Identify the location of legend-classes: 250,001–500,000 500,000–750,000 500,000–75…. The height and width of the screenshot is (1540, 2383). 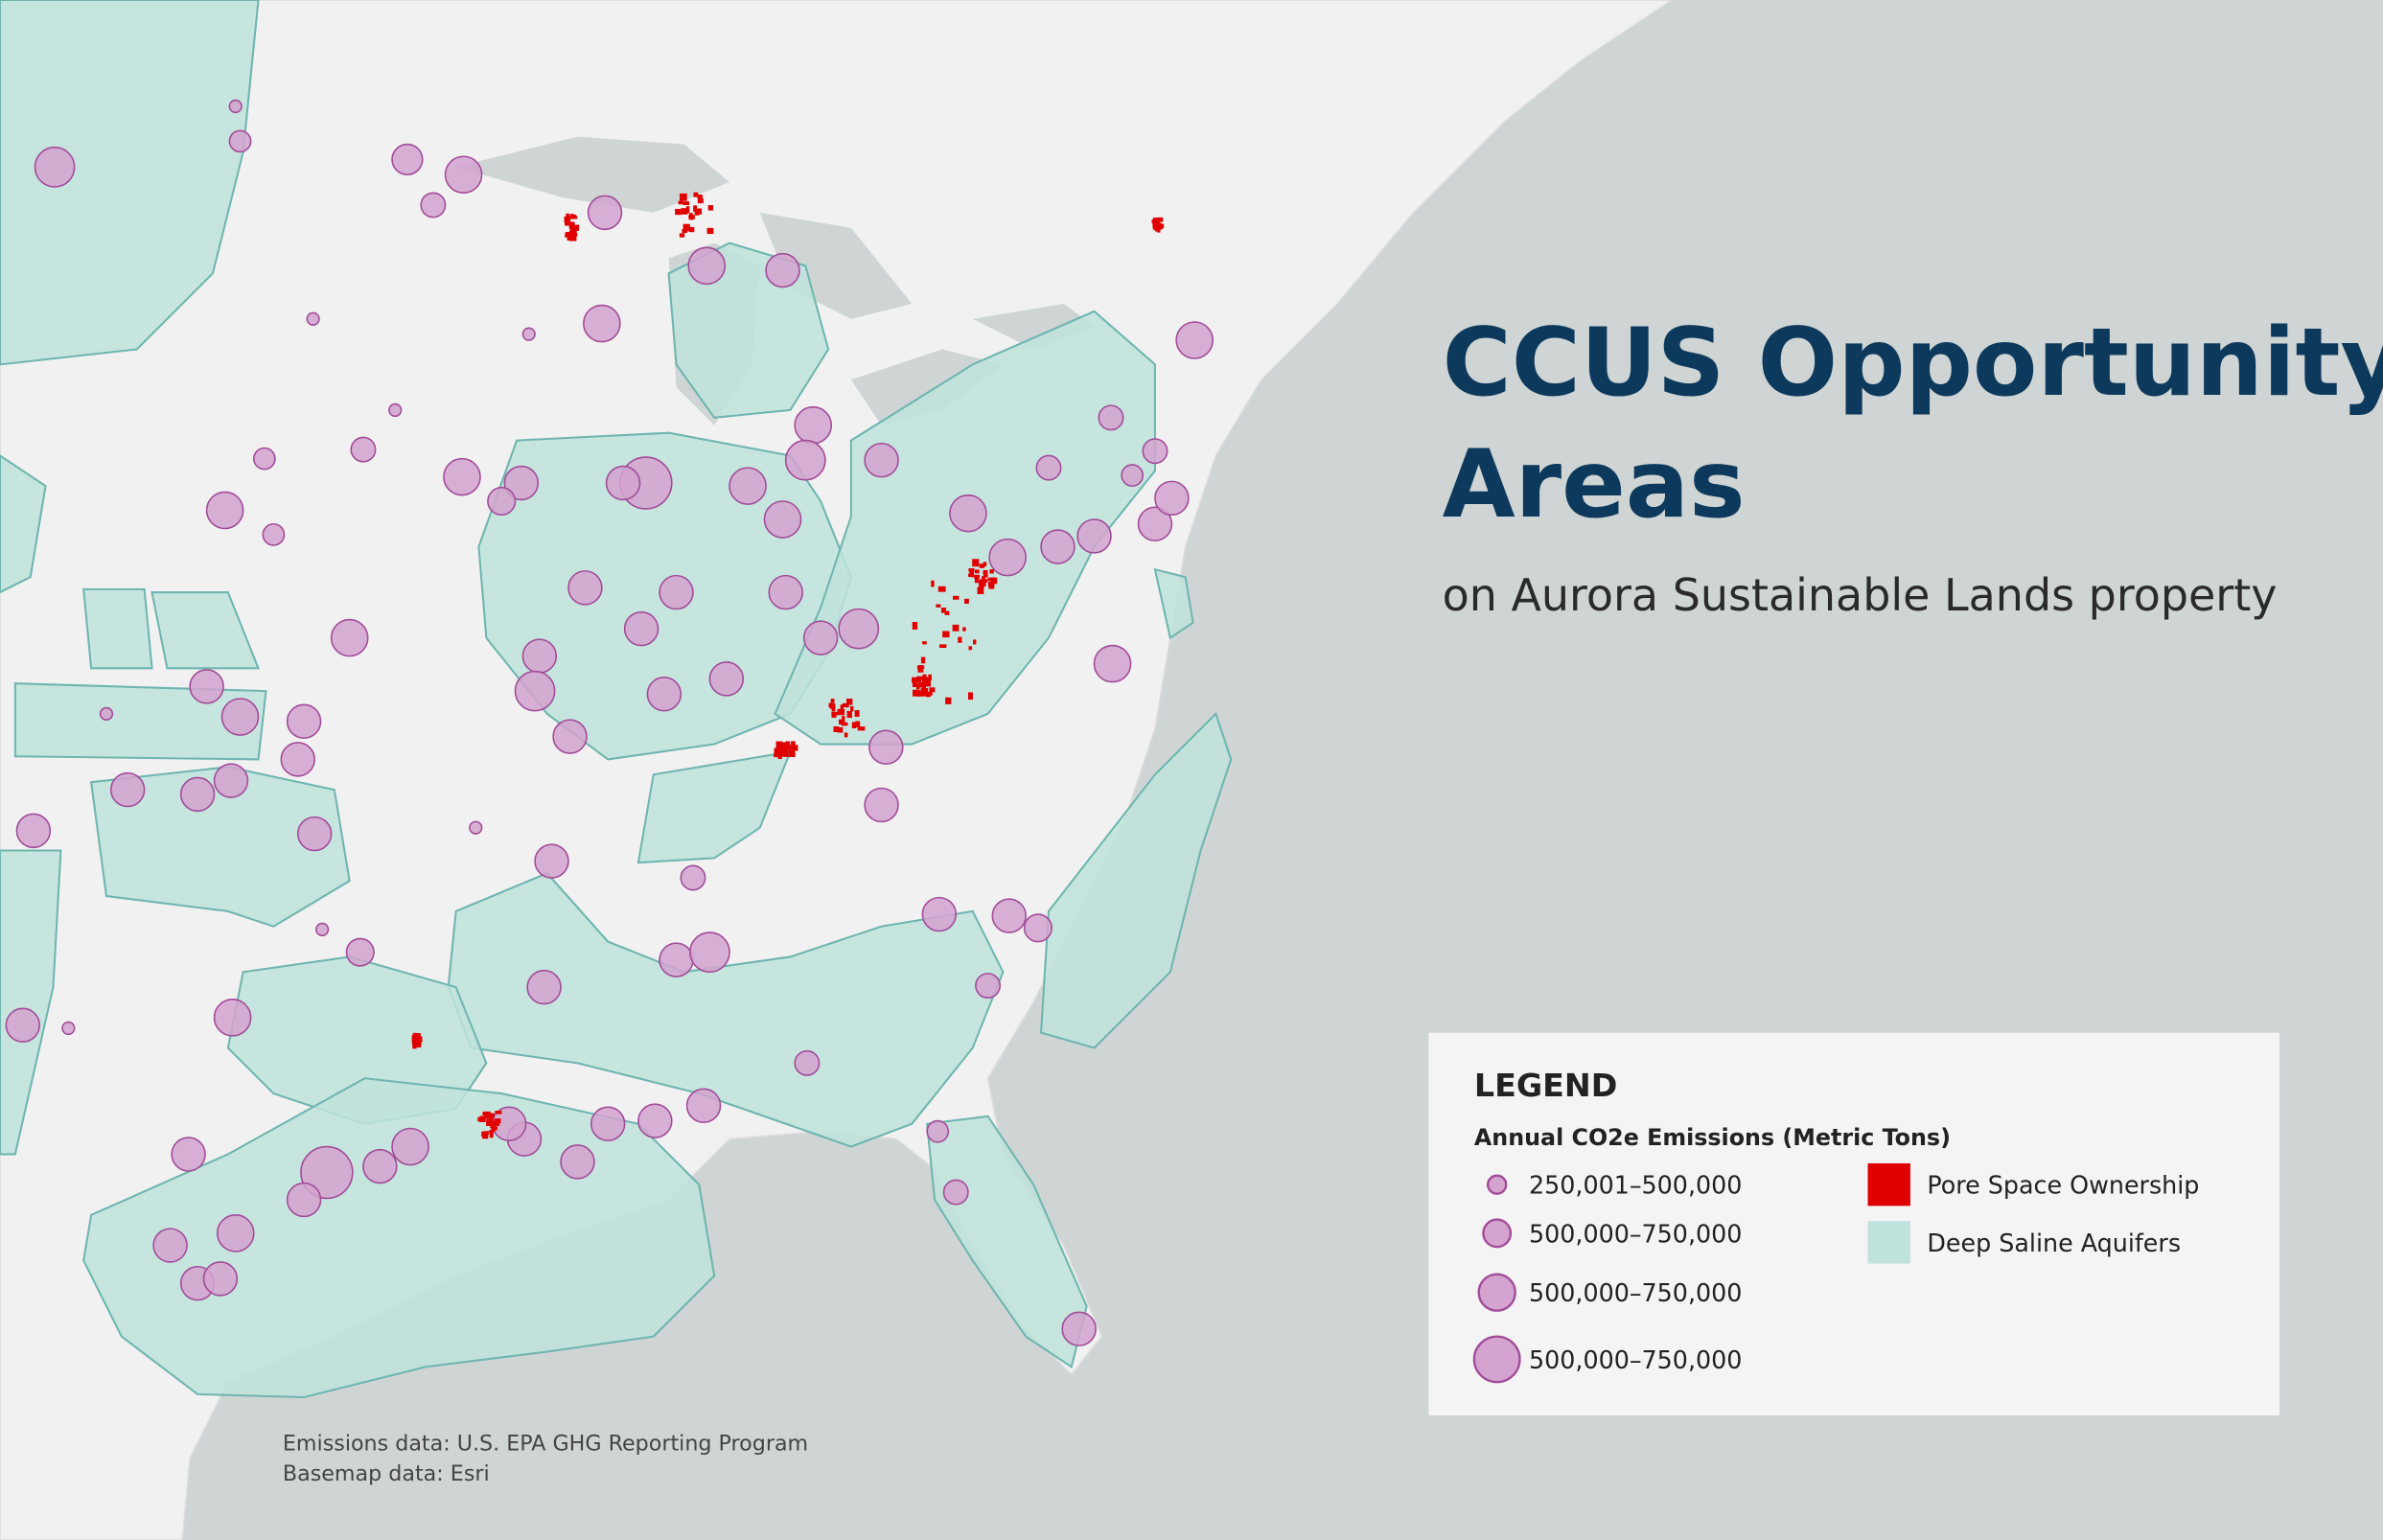
(1607, 1277).